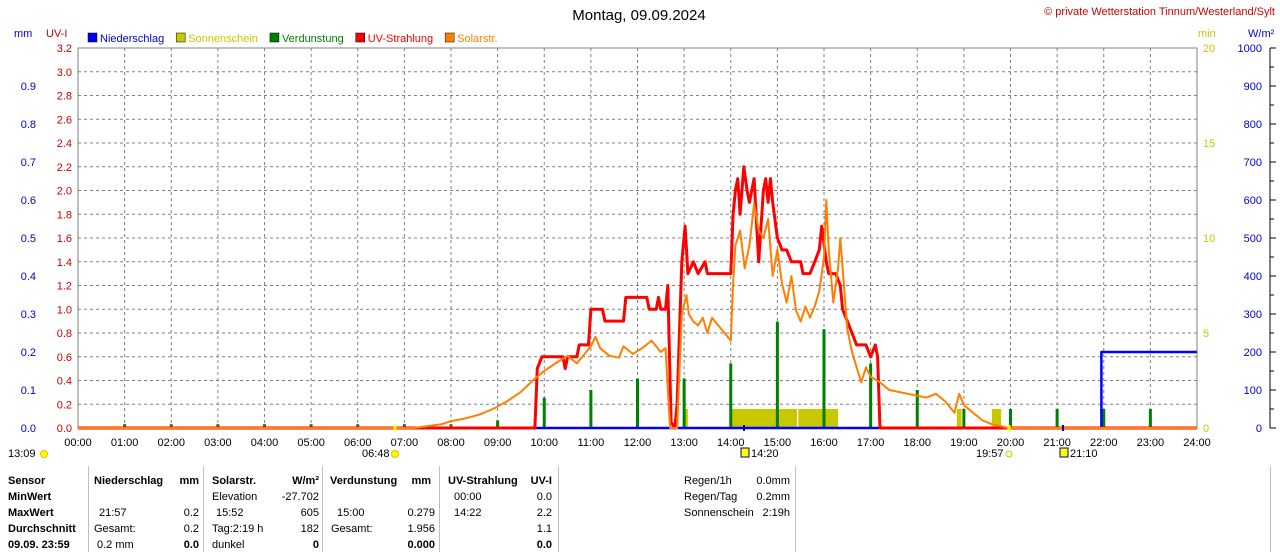  Describe the element at coordinates (1104, 443) in the screenshot. I see `x-tick-label: 22:00` at that location.